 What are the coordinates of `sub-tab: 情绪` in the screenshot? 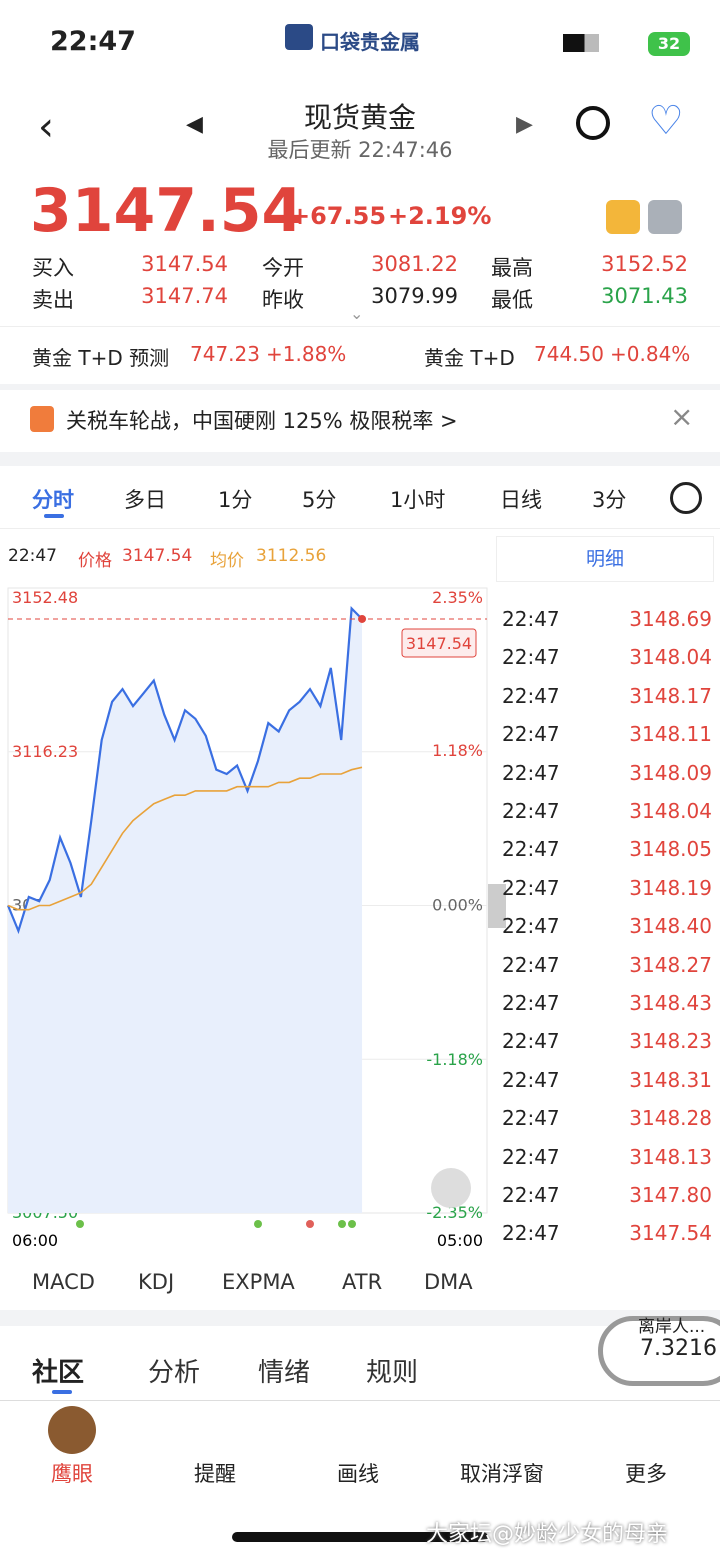 It's located at (284, 1373).